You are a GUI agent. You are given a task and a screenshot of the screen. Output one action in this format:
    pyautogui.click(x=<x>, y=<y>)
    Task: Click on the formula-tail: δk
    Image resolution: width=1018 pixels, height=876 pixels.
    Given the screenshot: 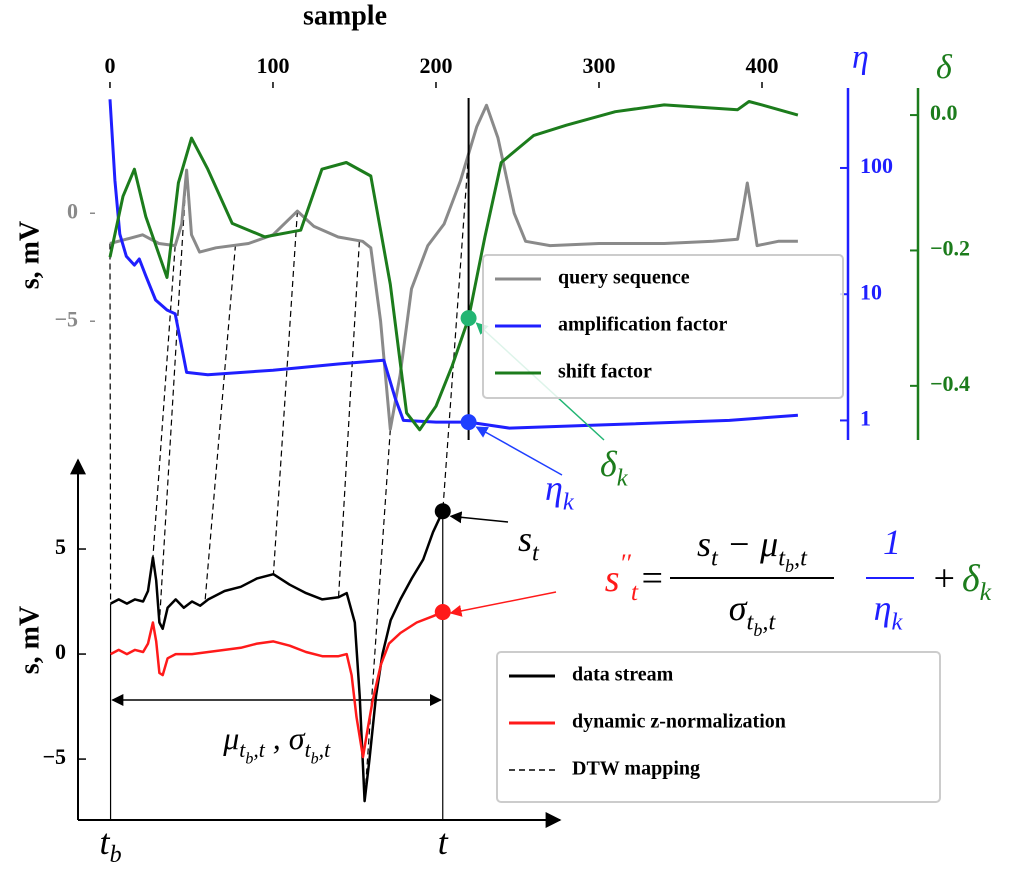 What is the action you would take?
    pyautogui.click(x=977, y=582)
    